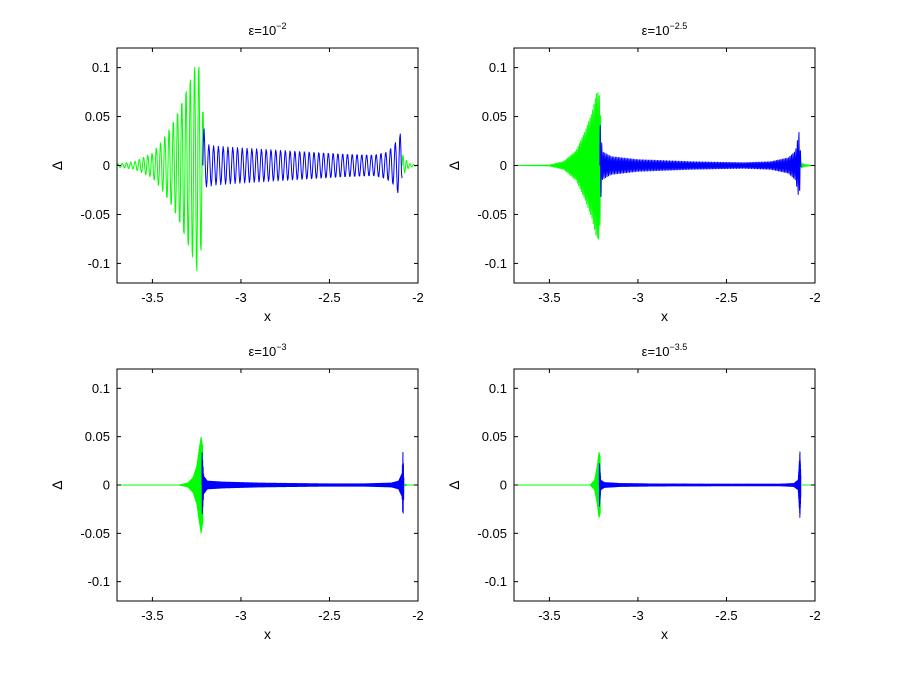  I want to click on chart-title: ε=10−2.5, so click(665, 29).